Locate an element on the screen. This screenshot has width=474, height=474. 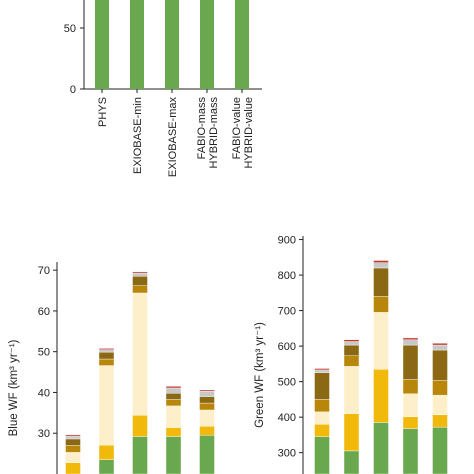
green-wf-y-tick-label: 300 is located at coordinates (287, 454).